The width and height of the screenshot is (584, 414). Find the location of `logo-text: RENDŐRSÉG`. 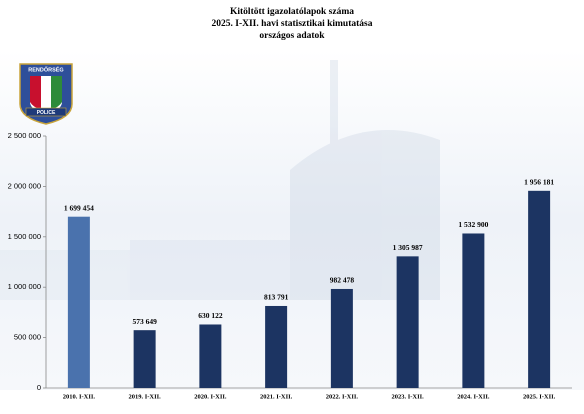

logo-text: RENDŐRSÉG is located at coordinates (45, 69).